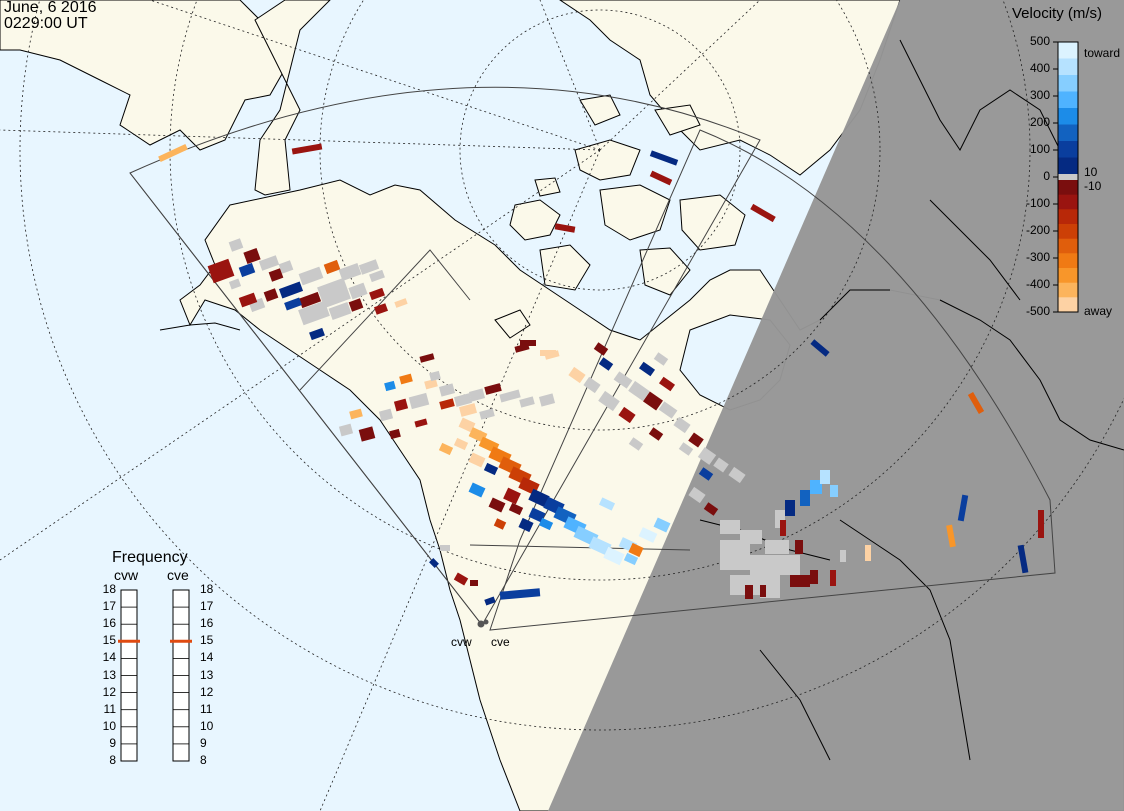  What do you see at coordinates (207, 640) in the screenshot?
I see `frequency-scale-label: 15` at bounding box center [207, 640].